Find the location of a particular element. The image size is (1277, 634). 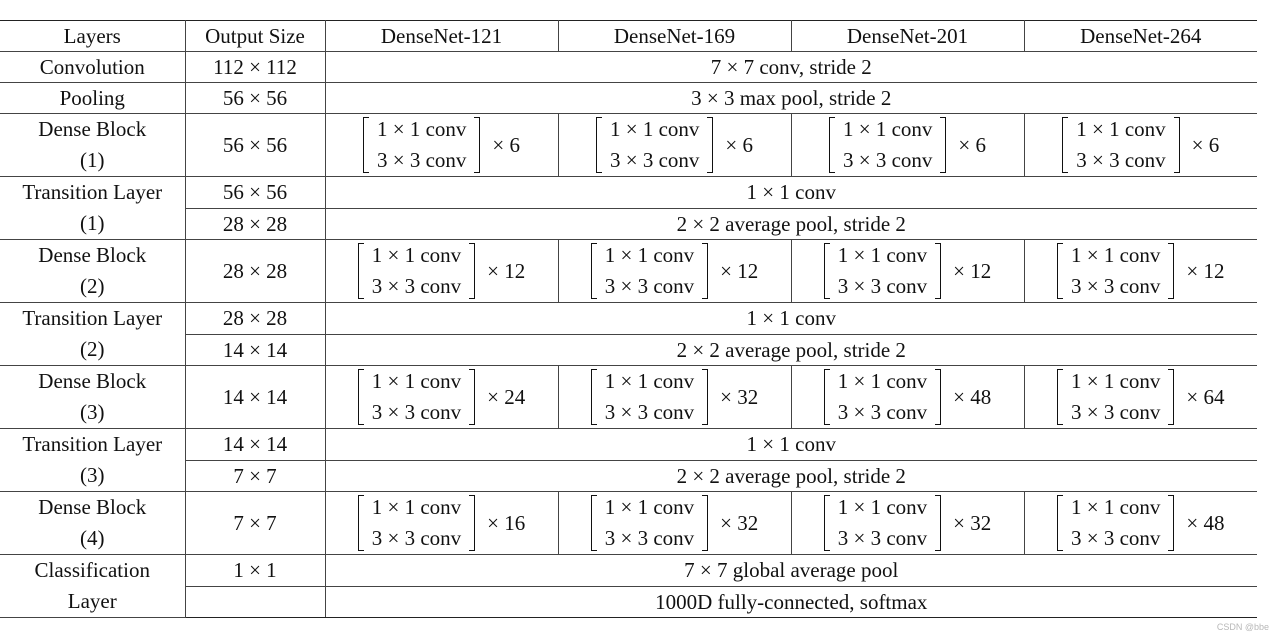

block-cell-densenet-201: 1 × 1 conv 3 × 3 conv × 12 is located at coordinates (907, 271).